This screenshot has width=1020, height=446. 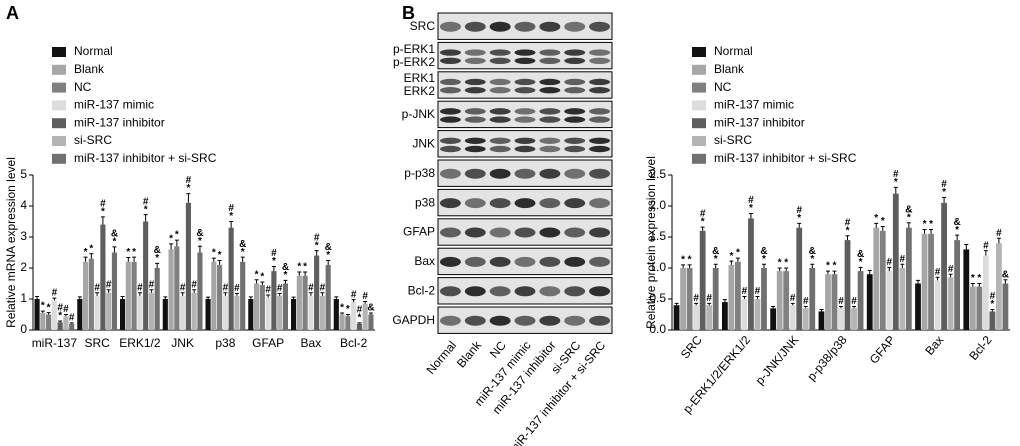 What do you see at coordinates (23, 174) in the screenshot?
I see `y-tick-label: 5` at bounding box center [23, 174].